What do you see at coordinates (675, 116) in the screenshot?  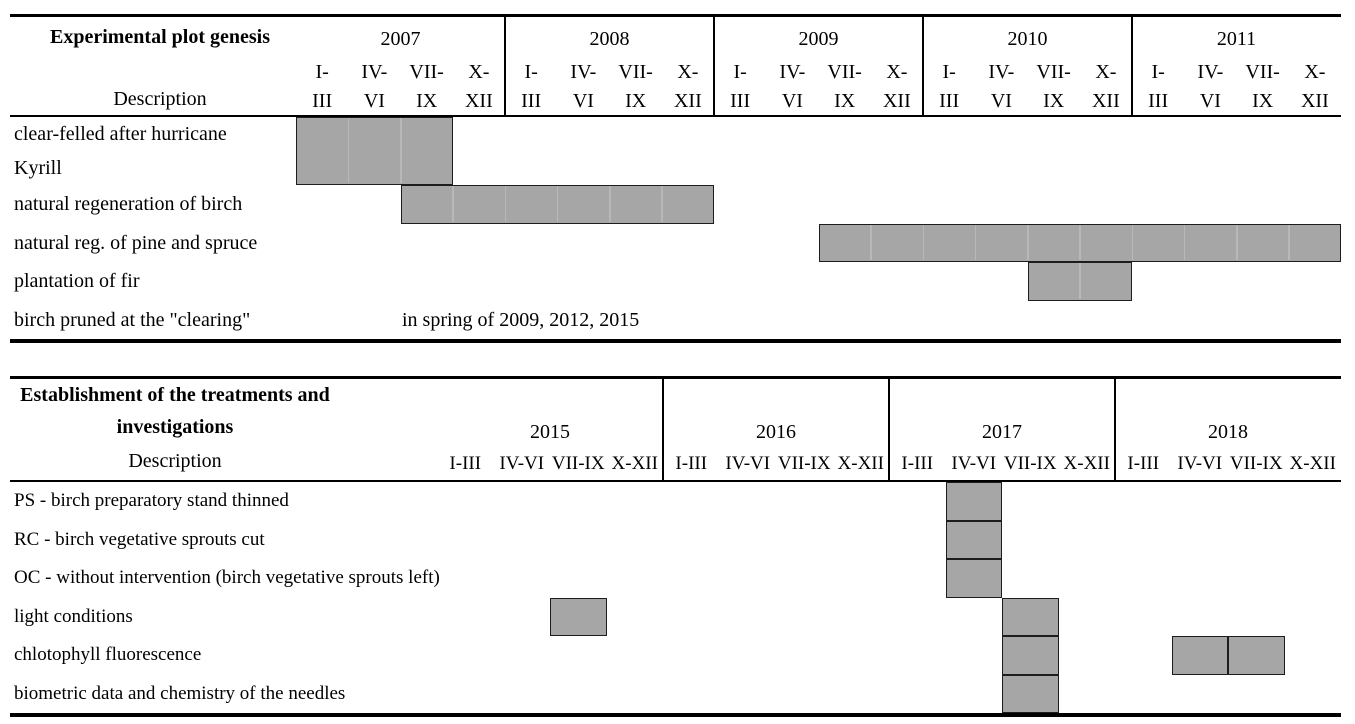 I see `header-bottom-rule` at bounding box center [675, 116].